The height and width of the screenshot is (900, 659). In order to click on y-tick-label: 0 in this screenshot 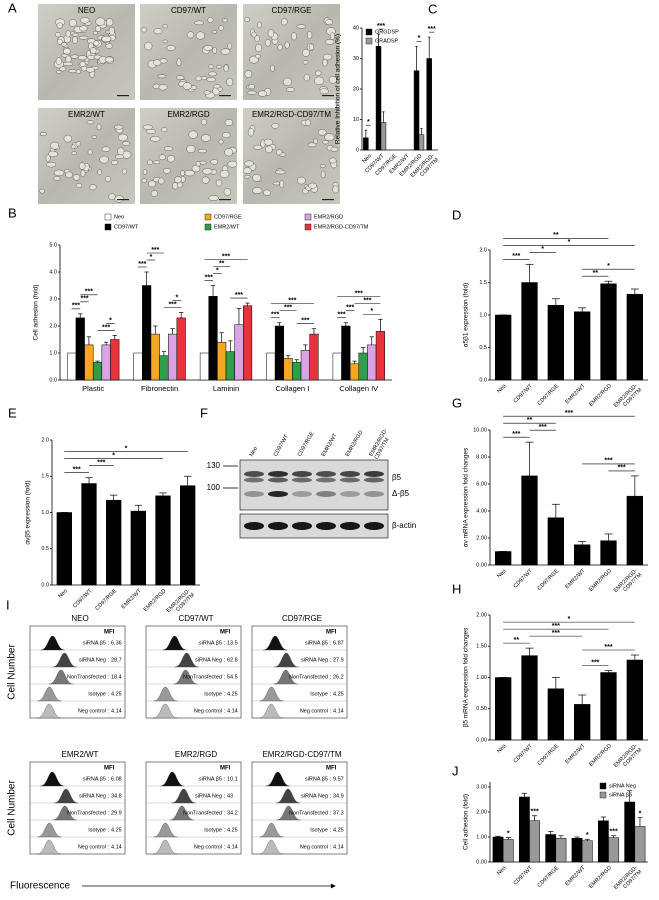, I will do `click(357, 150)`.